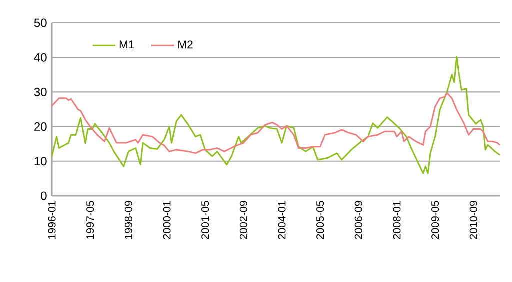  Describe the element at coordinates (282, 220) in the screenshot. I see `x-tick-label: 2004-01` at that location.